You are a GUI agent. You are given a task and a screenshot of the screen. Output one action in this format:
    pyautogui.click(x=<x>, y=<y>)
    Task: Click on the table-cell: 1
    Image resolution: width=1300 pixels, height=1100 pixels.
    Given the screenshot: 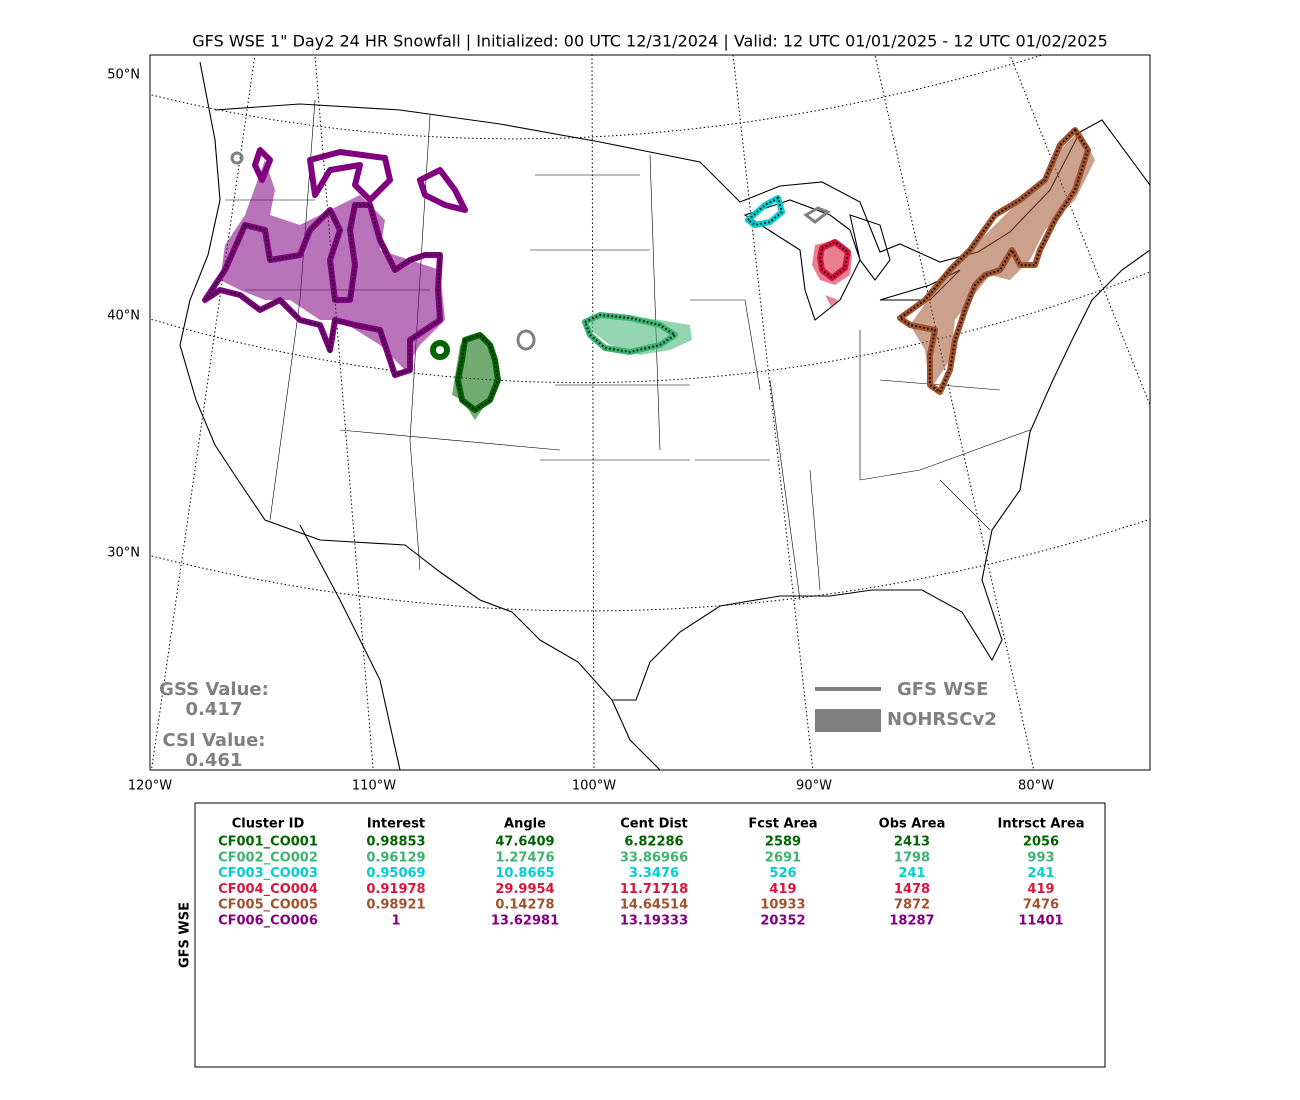 What is the action you would take?
    pyautogui.click(x=395, y=921)
    